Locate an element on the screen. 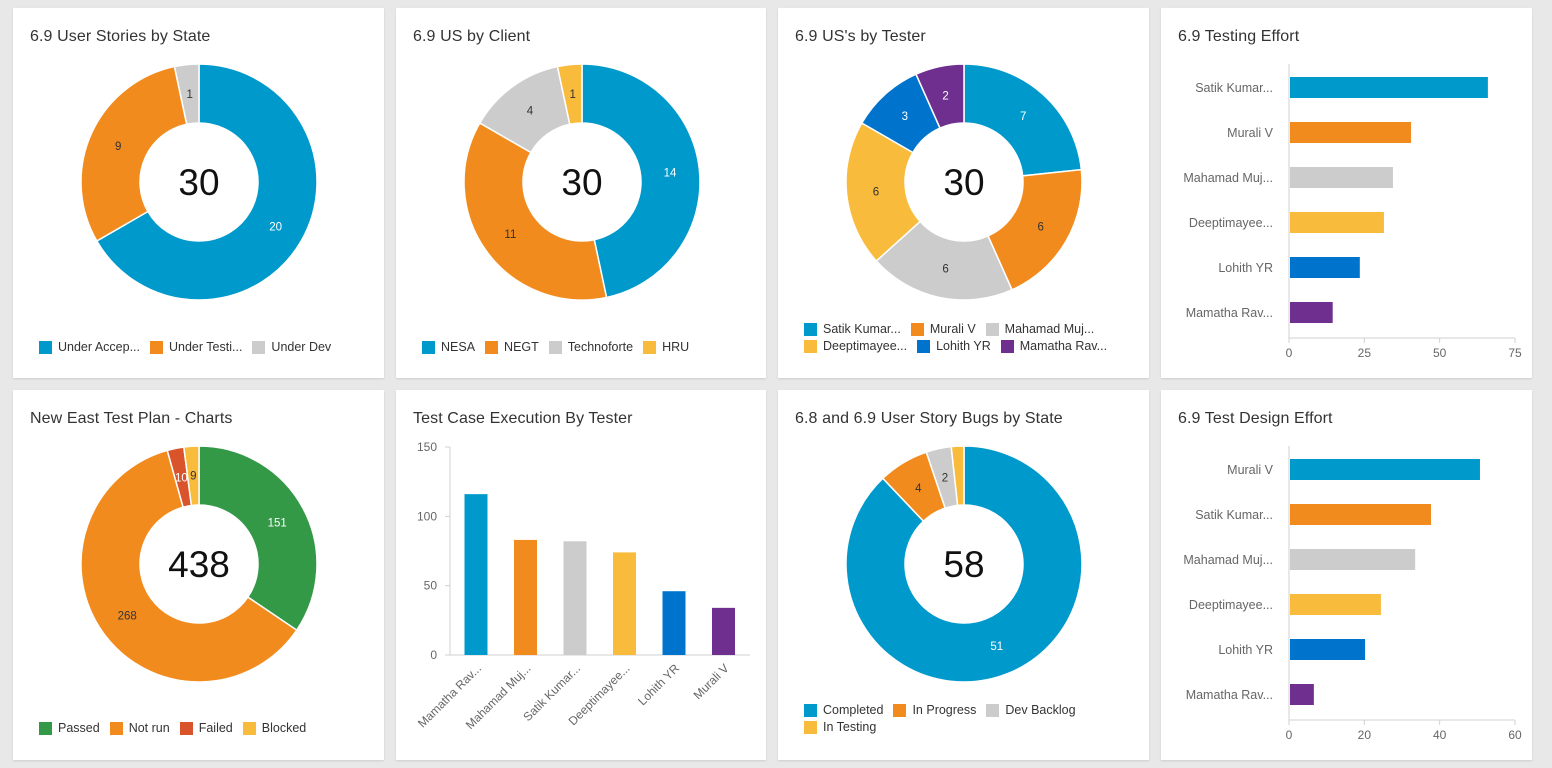  slice-satik-kumar is located at coordinates (1023, 120).